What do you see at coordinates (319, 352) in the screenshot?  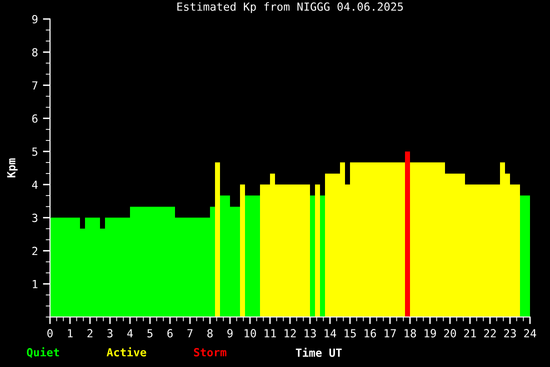 I see `x-axis-title: Time UT` at bounding box center [319, 352].